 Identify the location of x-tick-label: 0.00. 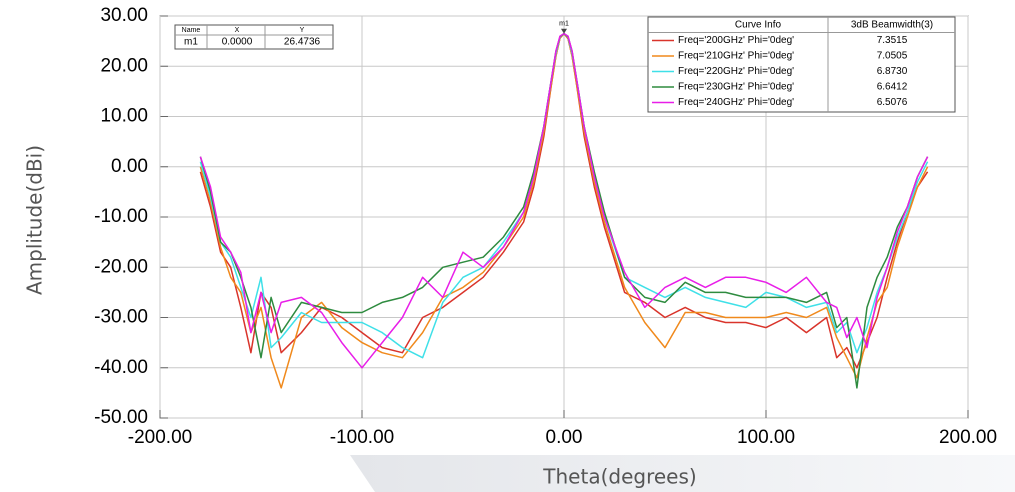
(564, 437).